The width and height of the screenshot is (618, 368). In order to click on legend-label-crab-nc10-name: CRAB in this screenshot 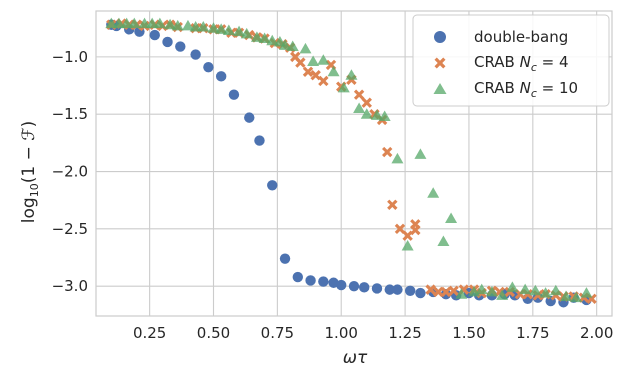, I will do `click(494, 88)`.